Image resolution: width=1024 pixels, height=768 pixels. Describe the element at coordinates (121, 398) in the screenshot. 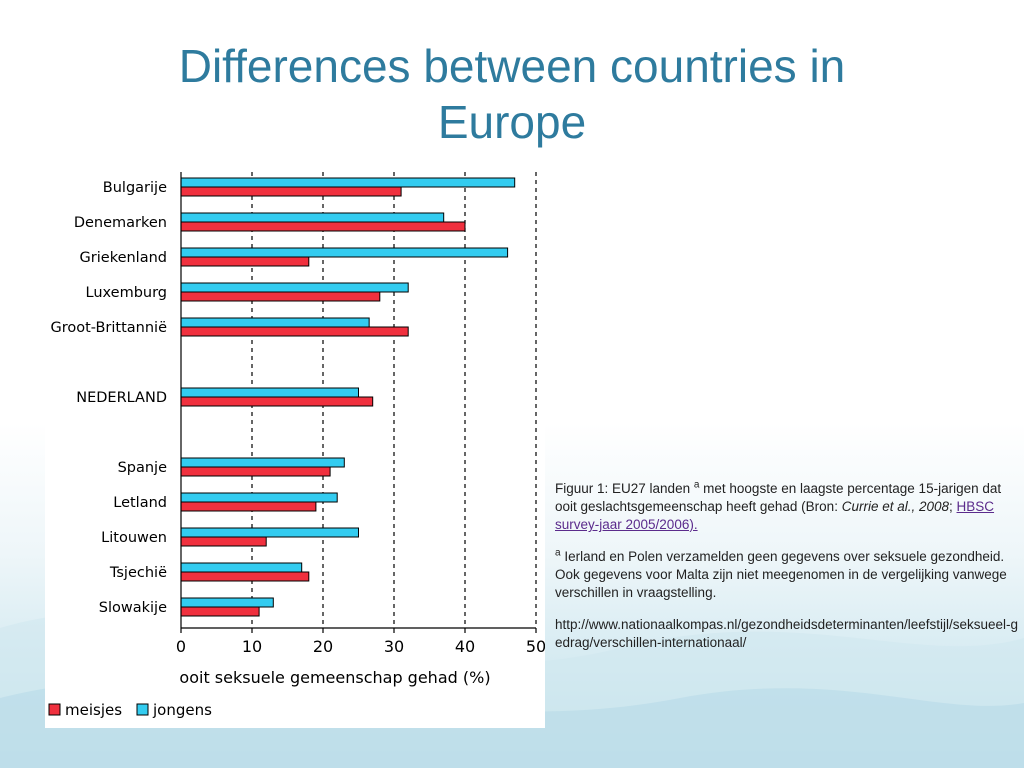

I see `category-label: NEDERLAND` at that location.